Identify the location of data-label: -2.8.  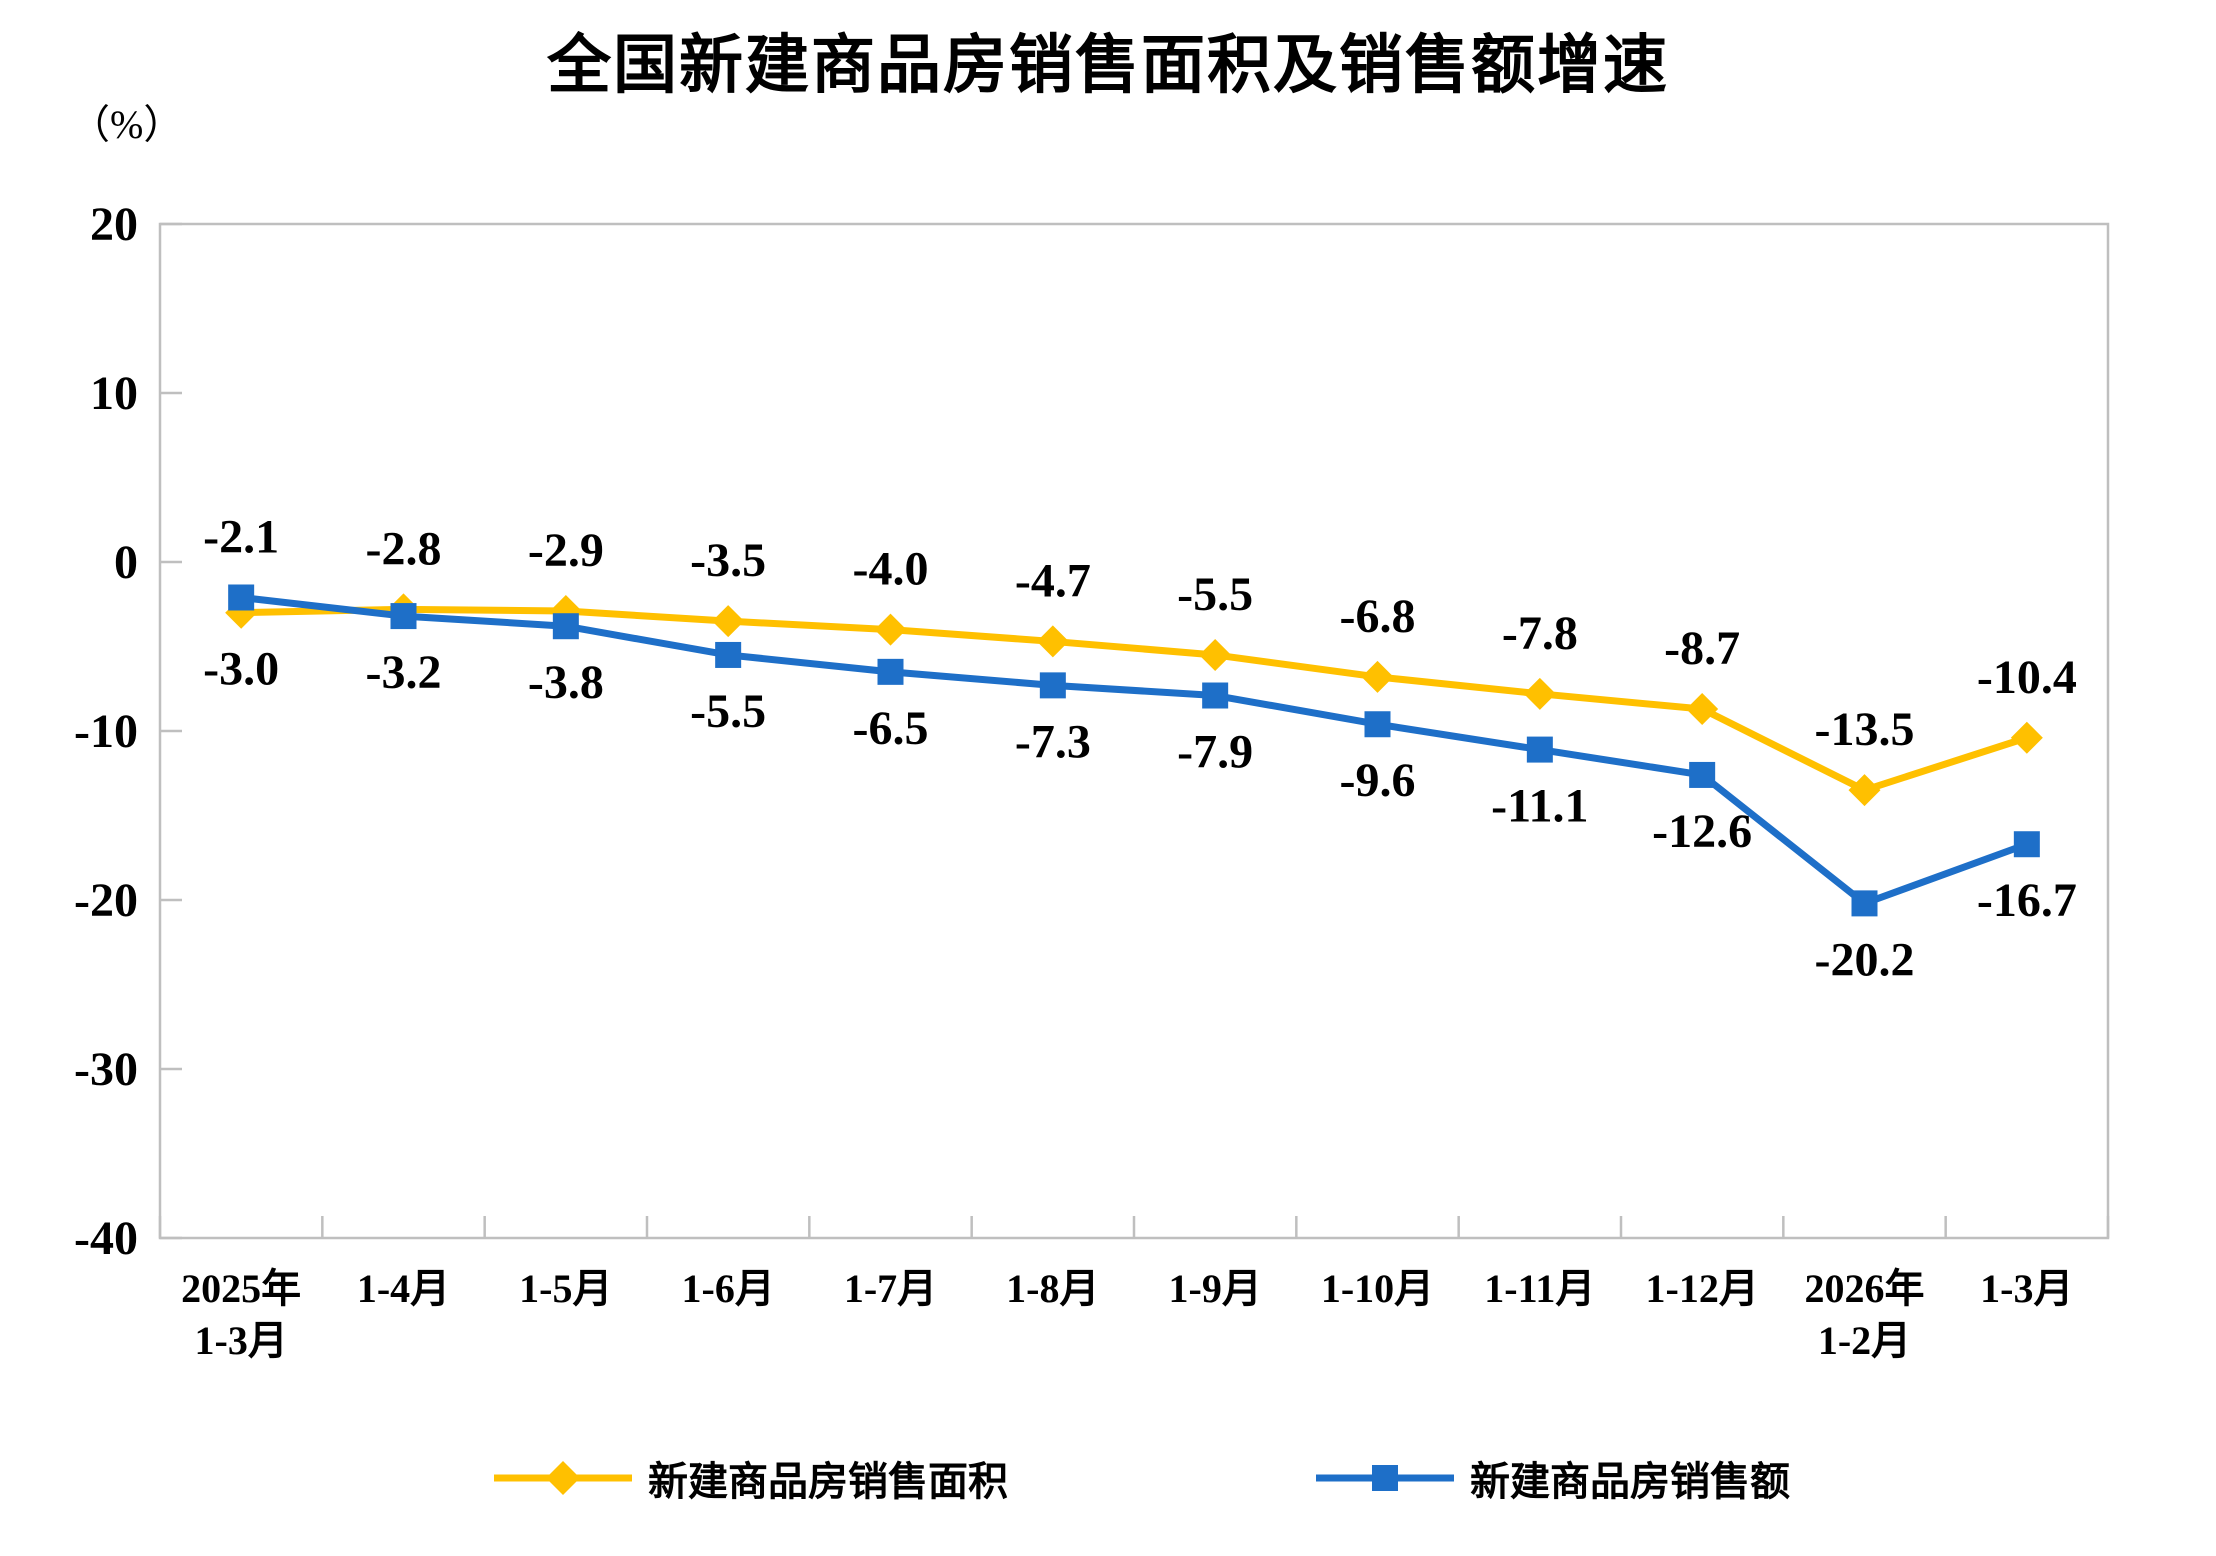
(404, 548).